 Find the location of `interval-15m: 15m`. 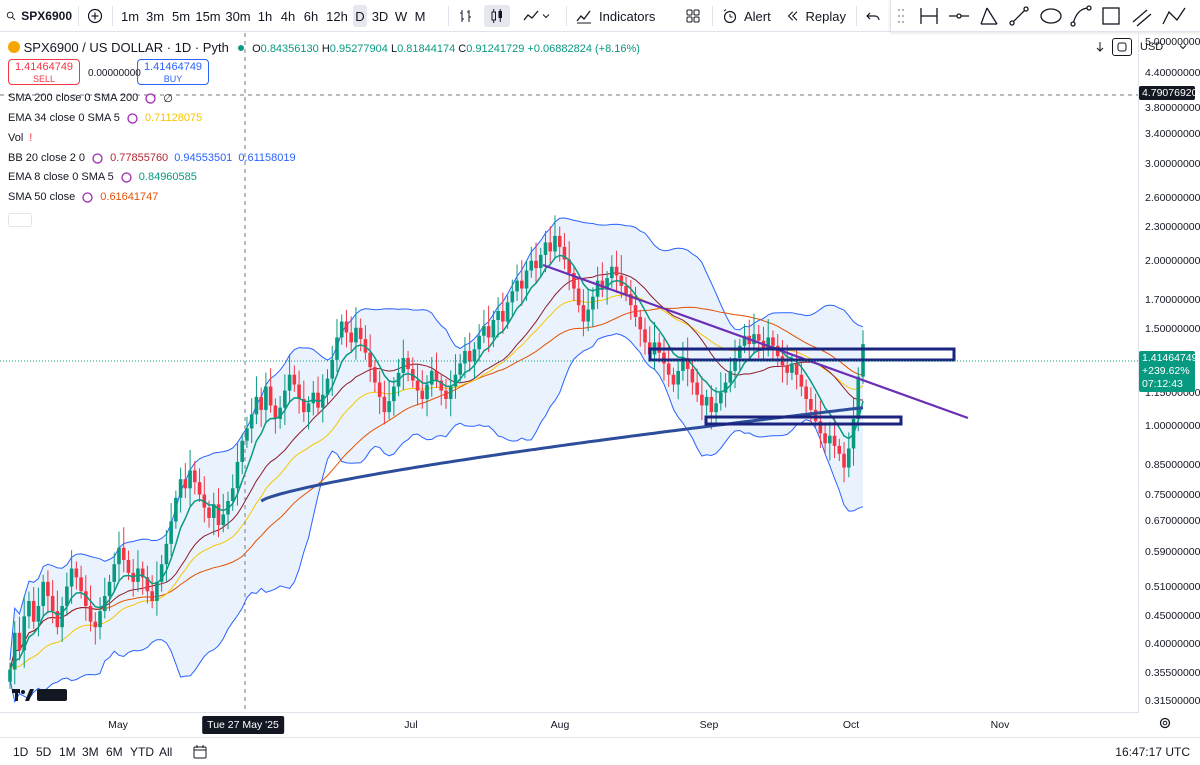

interval-15m: 15m is located at coordinates (208, 16).